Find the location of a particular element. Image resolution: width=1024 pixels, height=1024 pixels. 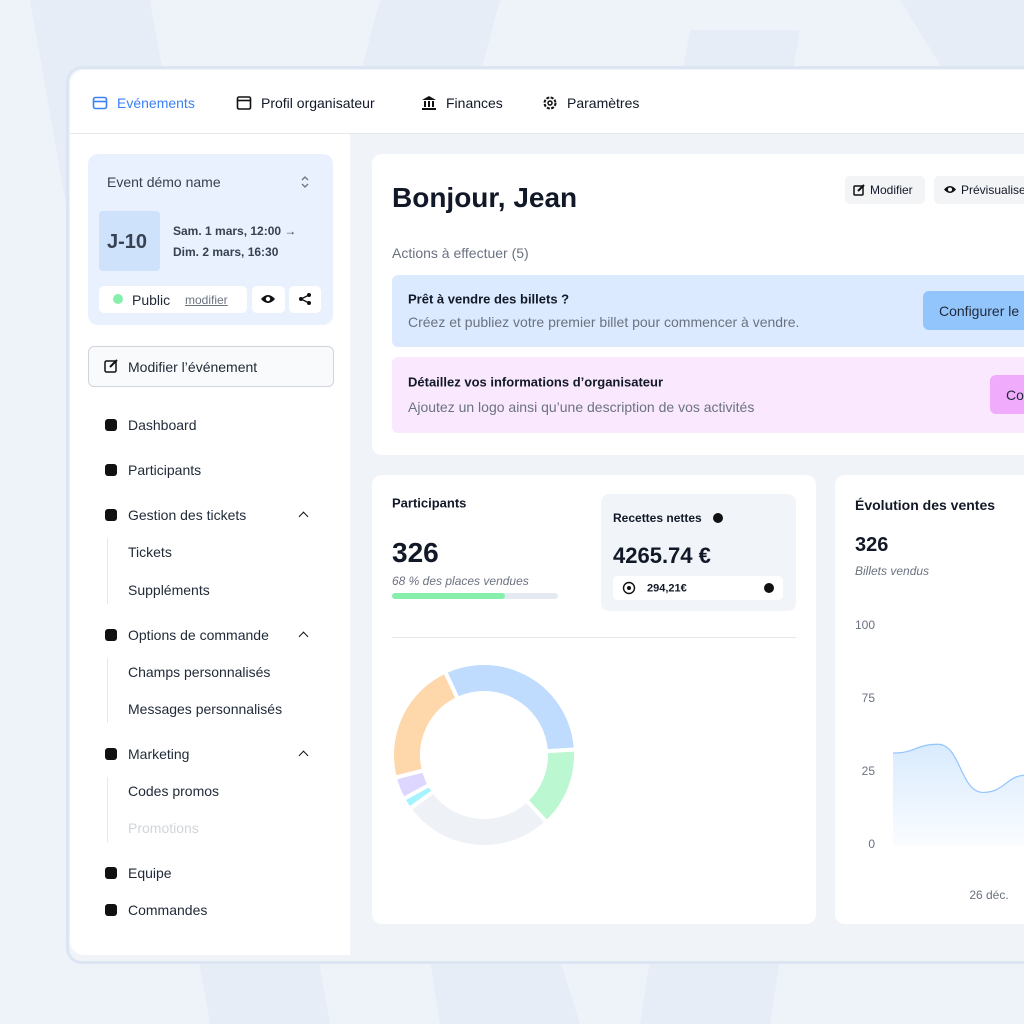

menu-item: Marketing is located at coordinates (159, 754).